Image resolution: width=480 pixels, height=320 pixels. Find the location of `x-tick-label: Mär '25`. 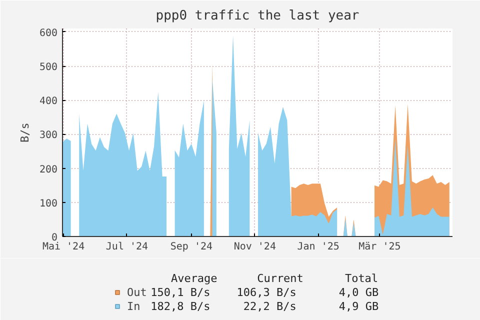

x-tick-label: Mär '25 is located at coordinates (379, 247).